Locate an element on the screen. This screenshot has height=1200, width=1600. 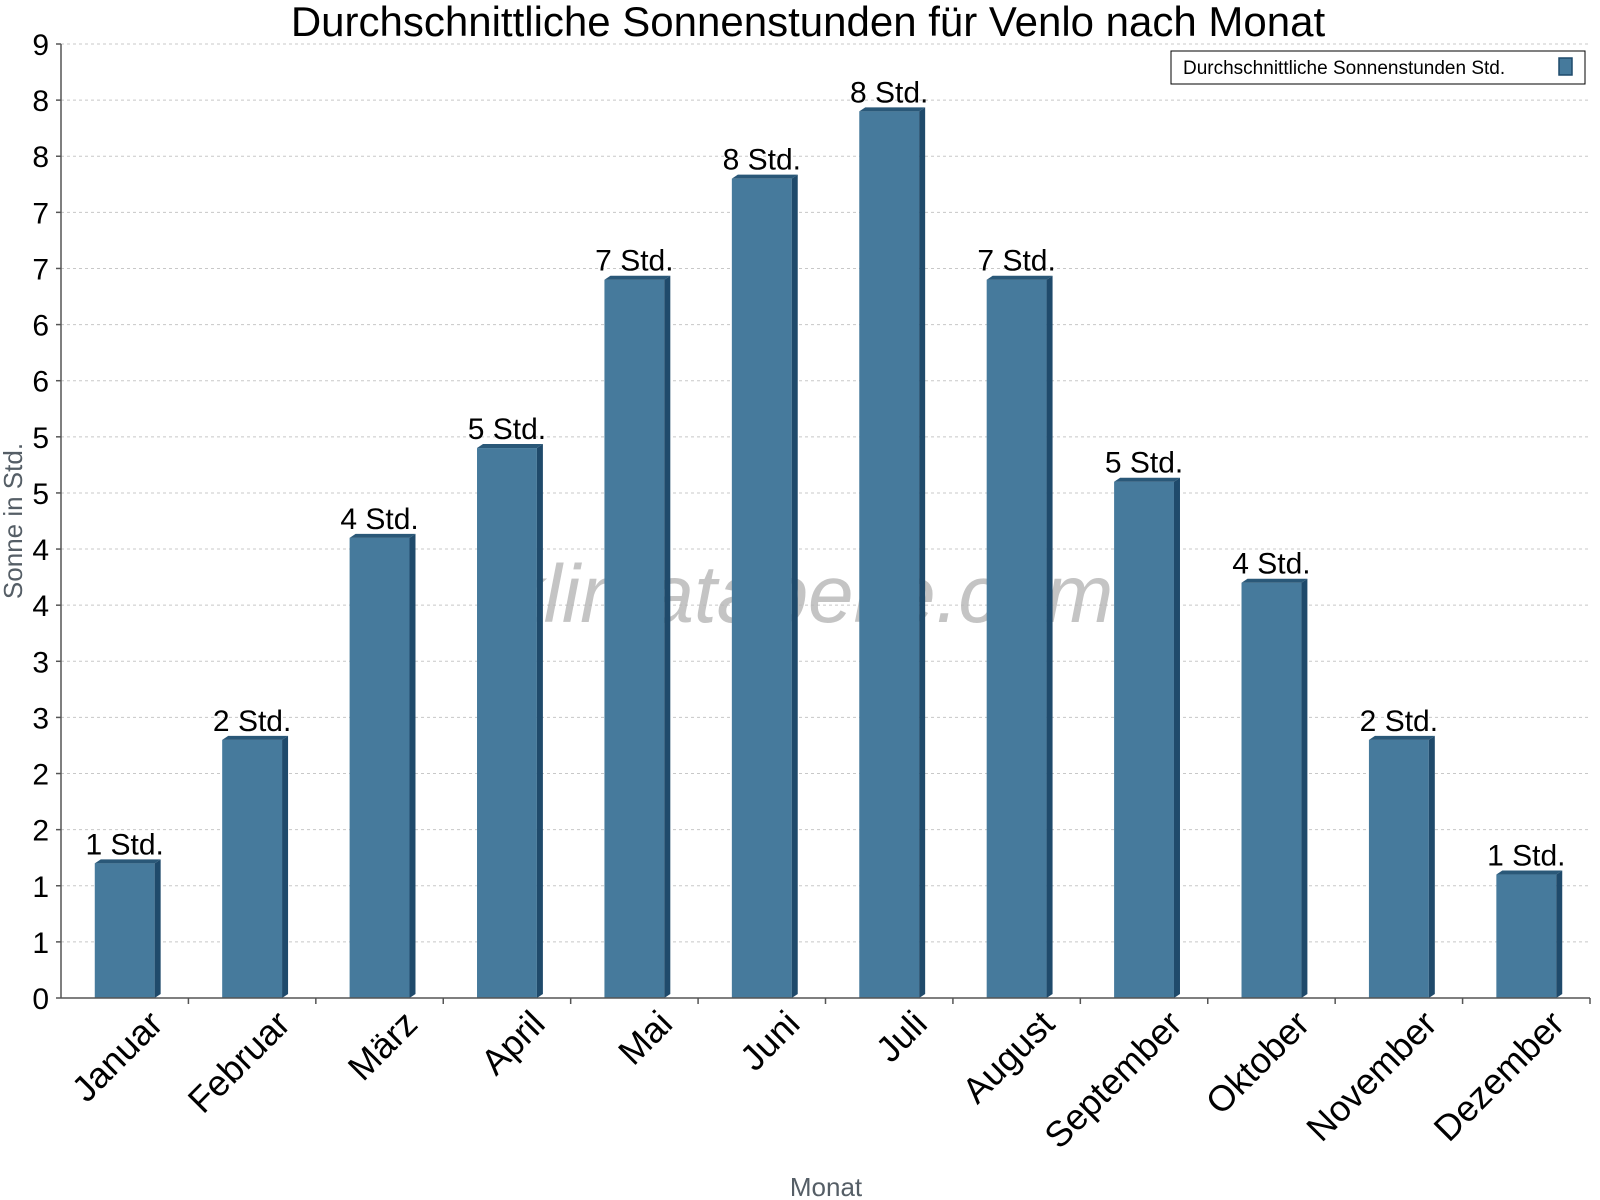
legend-box is located at coordinates (1378, 67).